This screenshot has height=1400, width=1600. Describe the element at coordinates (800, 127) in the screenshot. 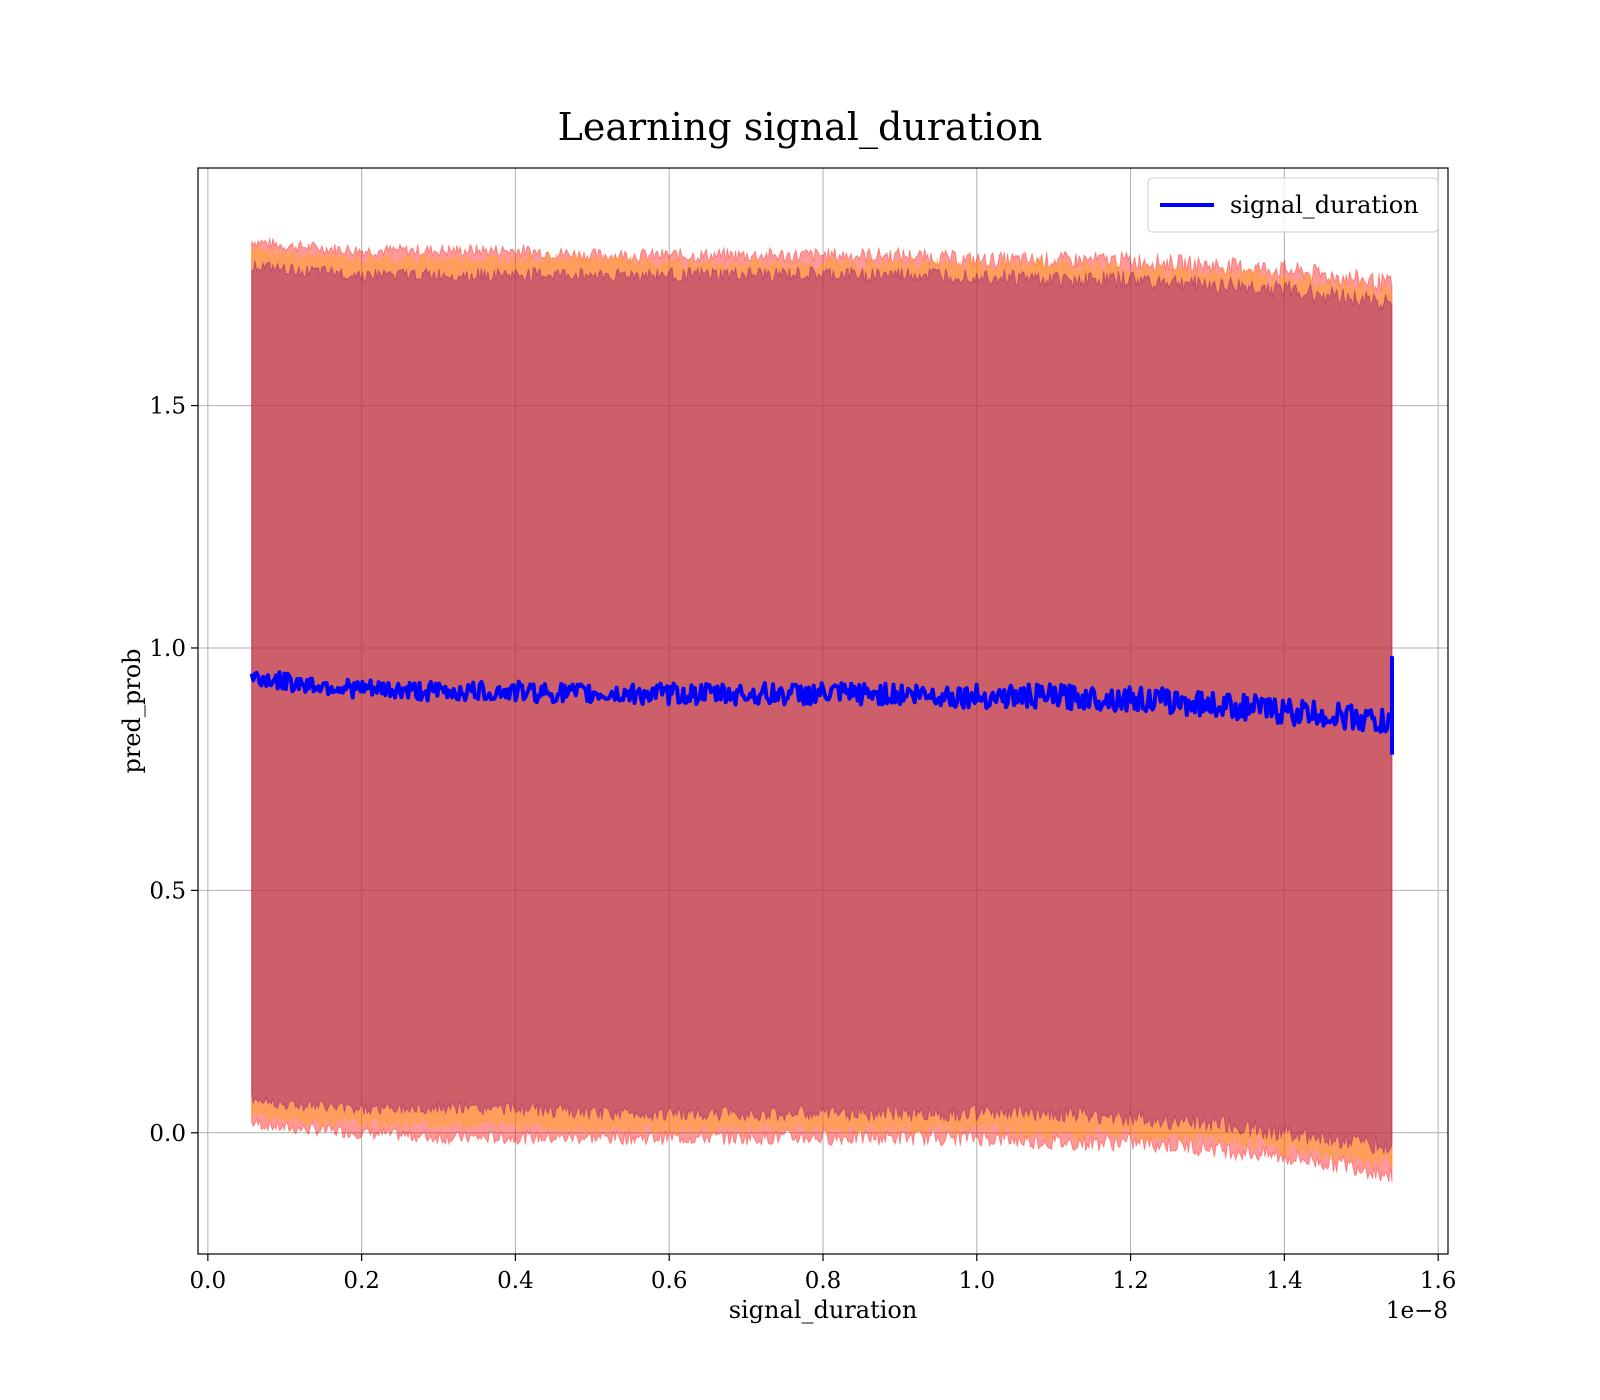

I see `chart-title: Learning signal_duration` at that location.